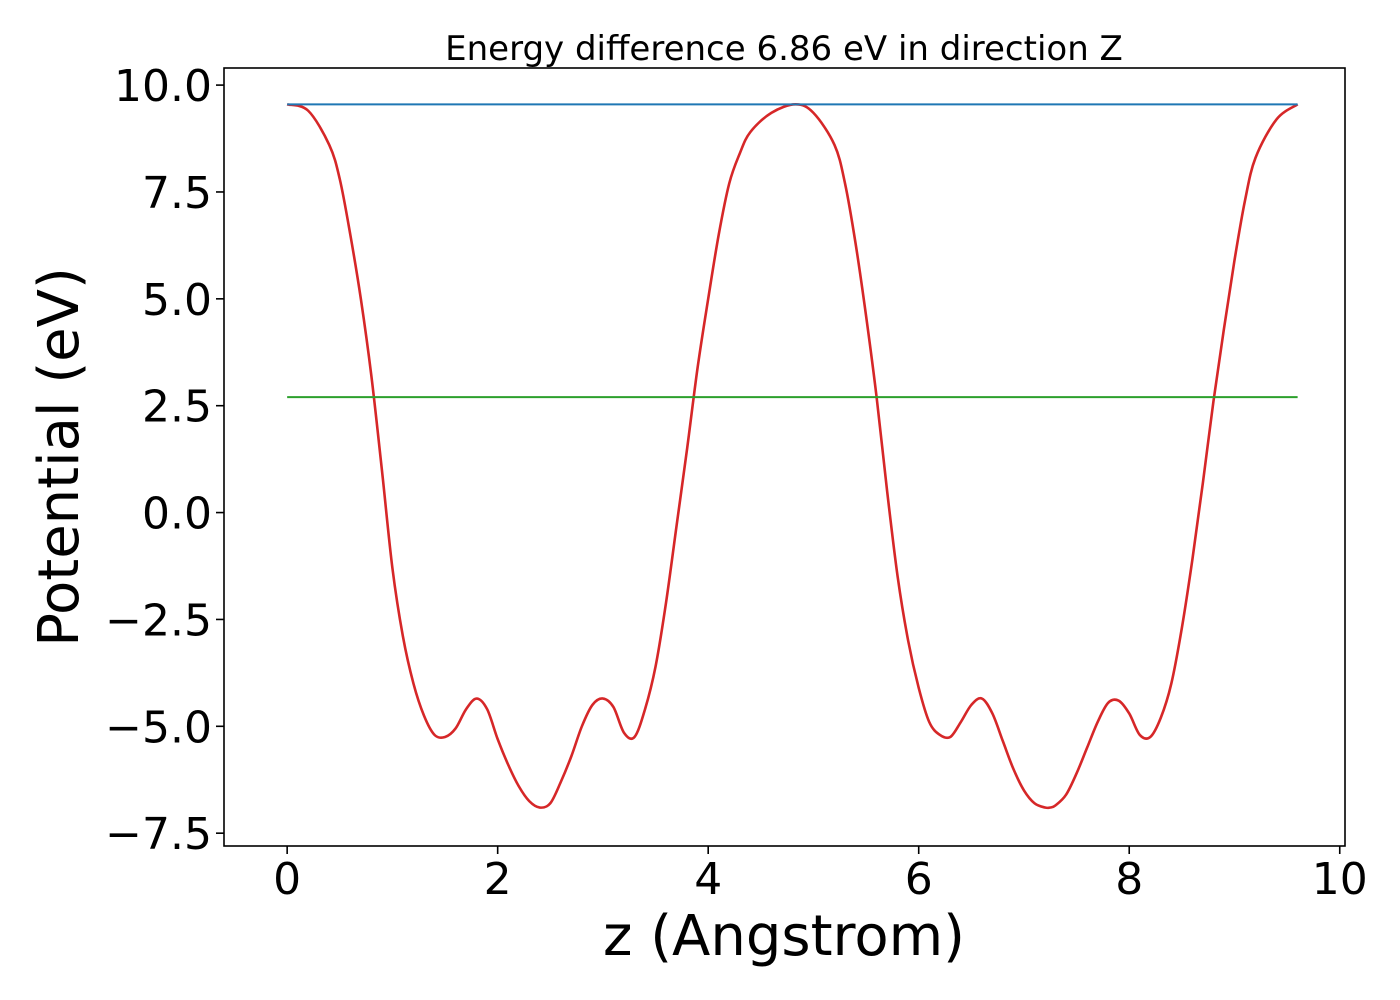  I want to click on y-tick-label: 7.5, so click(177, 193).